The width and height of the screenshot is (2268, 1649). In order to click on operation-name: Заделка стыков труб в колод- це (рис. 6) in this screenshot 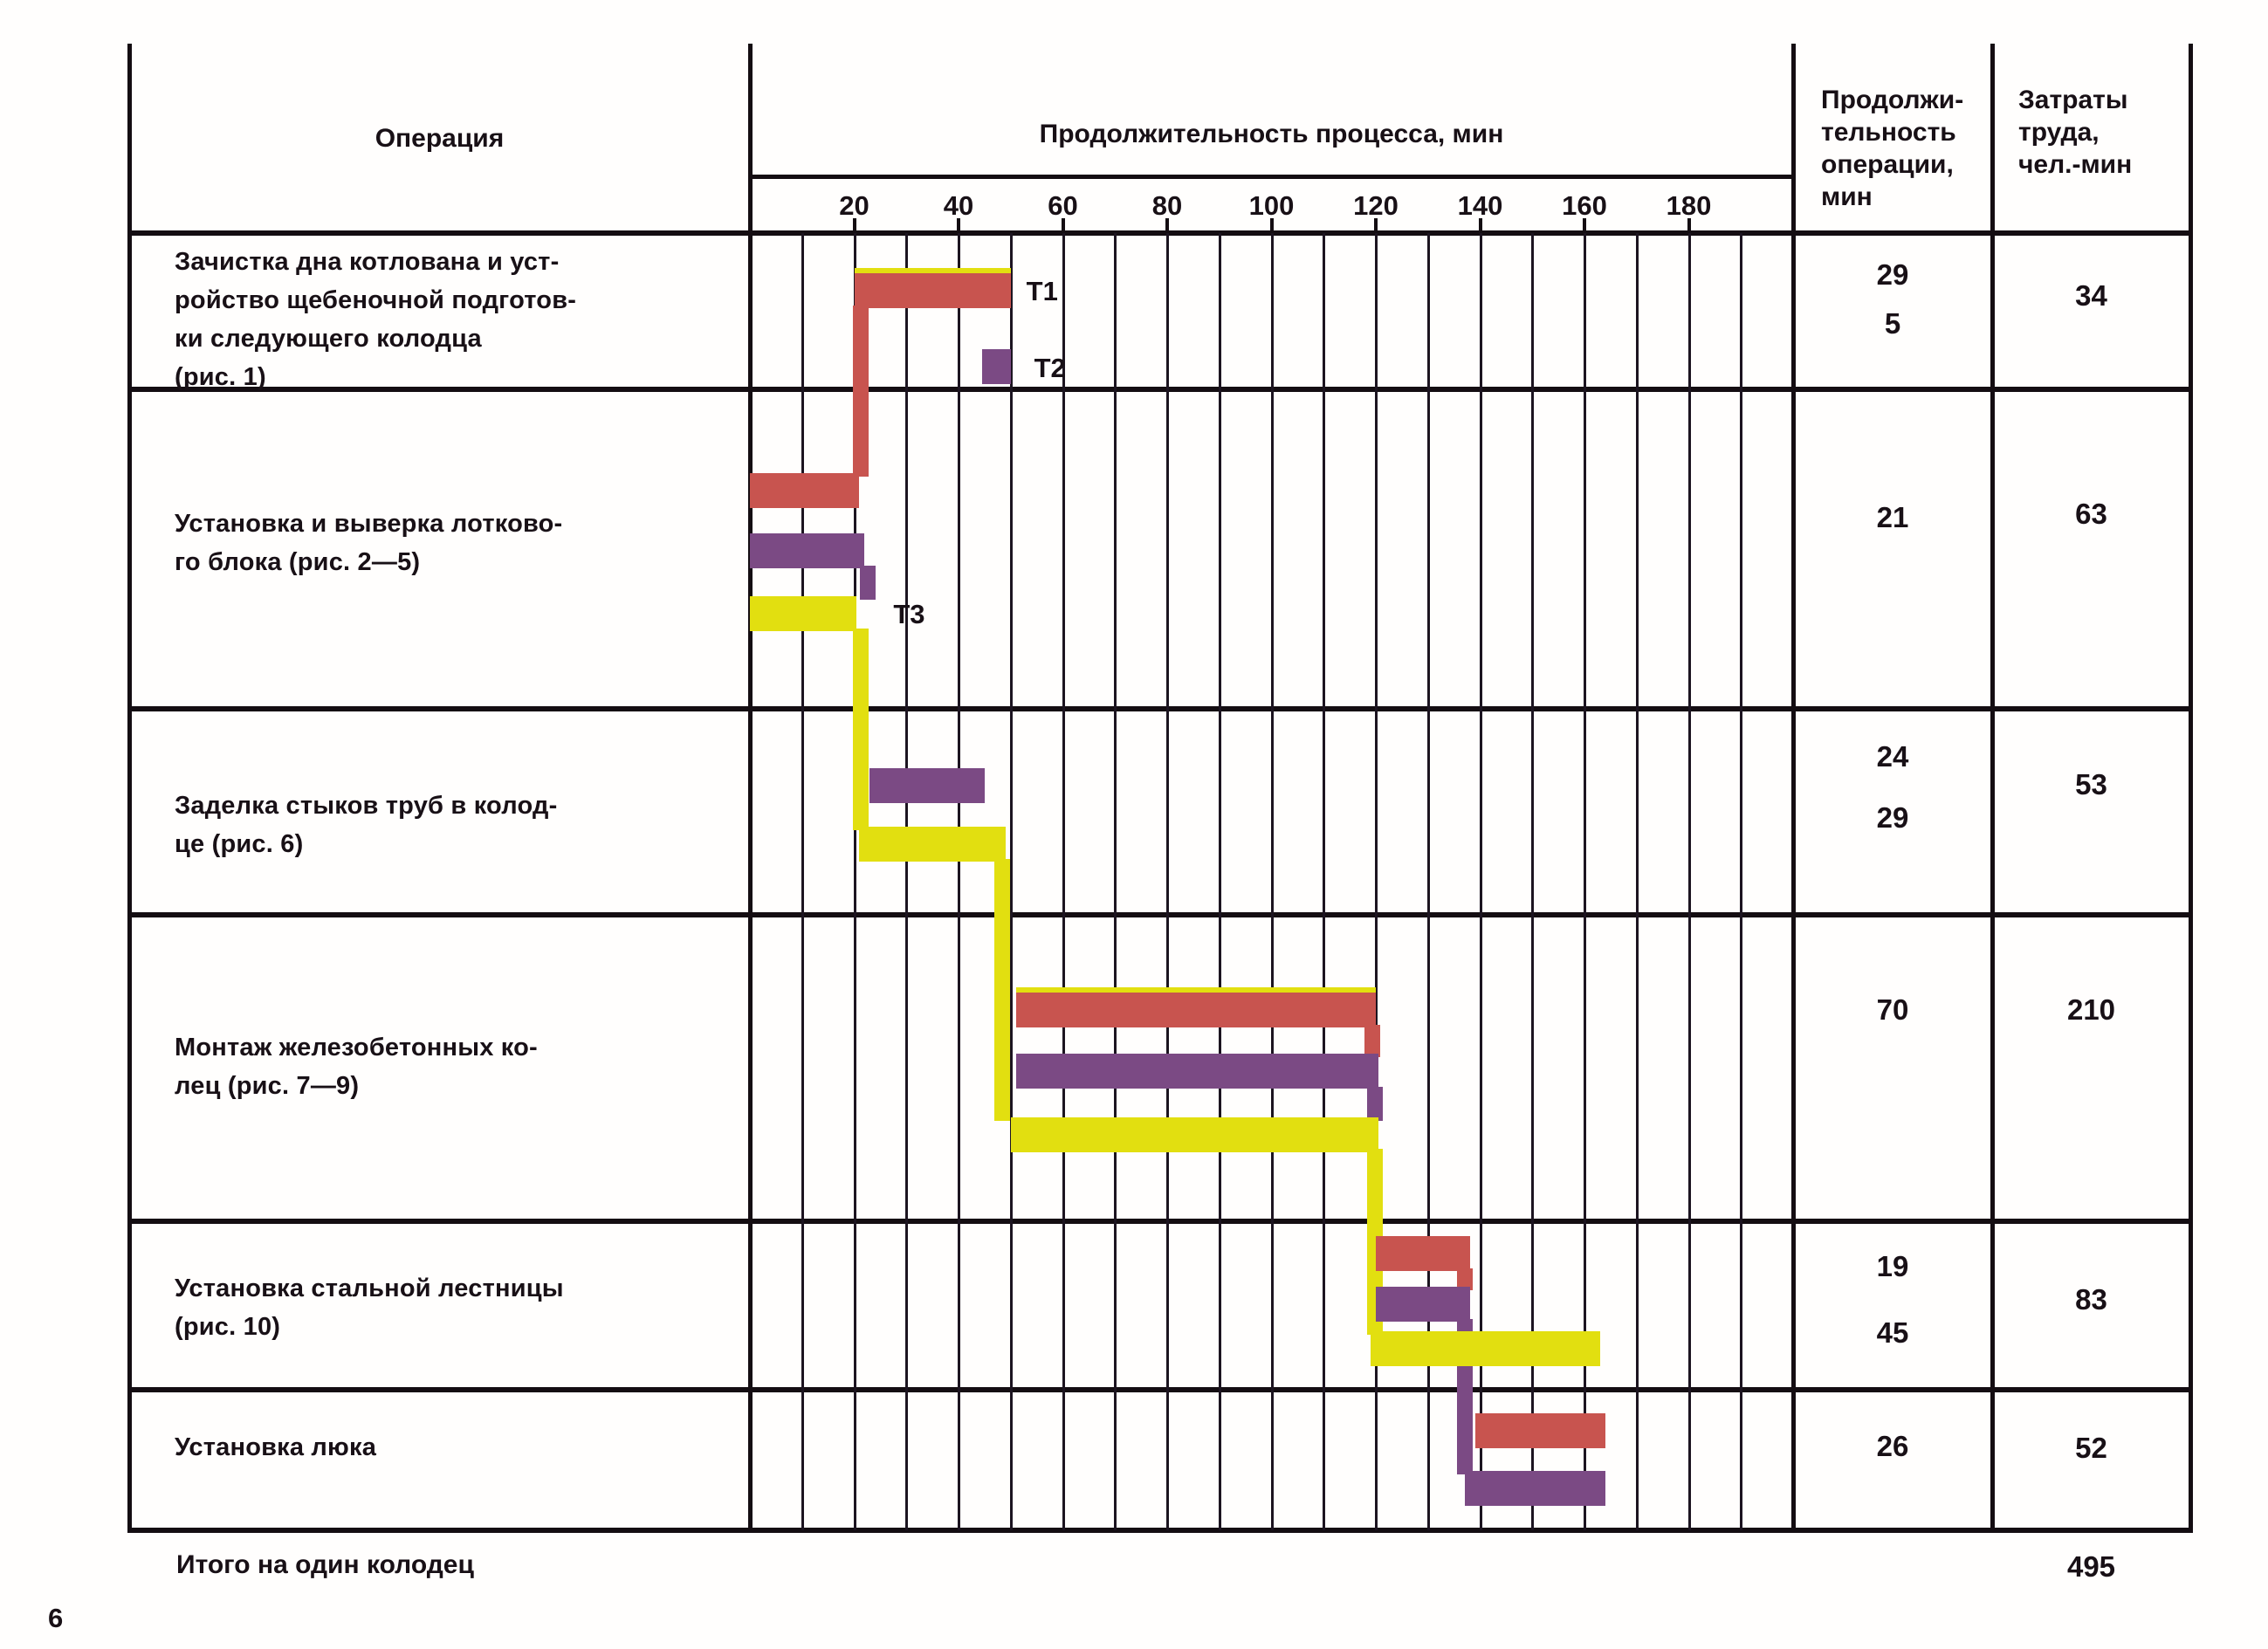, I will do `click(366, 825)`.